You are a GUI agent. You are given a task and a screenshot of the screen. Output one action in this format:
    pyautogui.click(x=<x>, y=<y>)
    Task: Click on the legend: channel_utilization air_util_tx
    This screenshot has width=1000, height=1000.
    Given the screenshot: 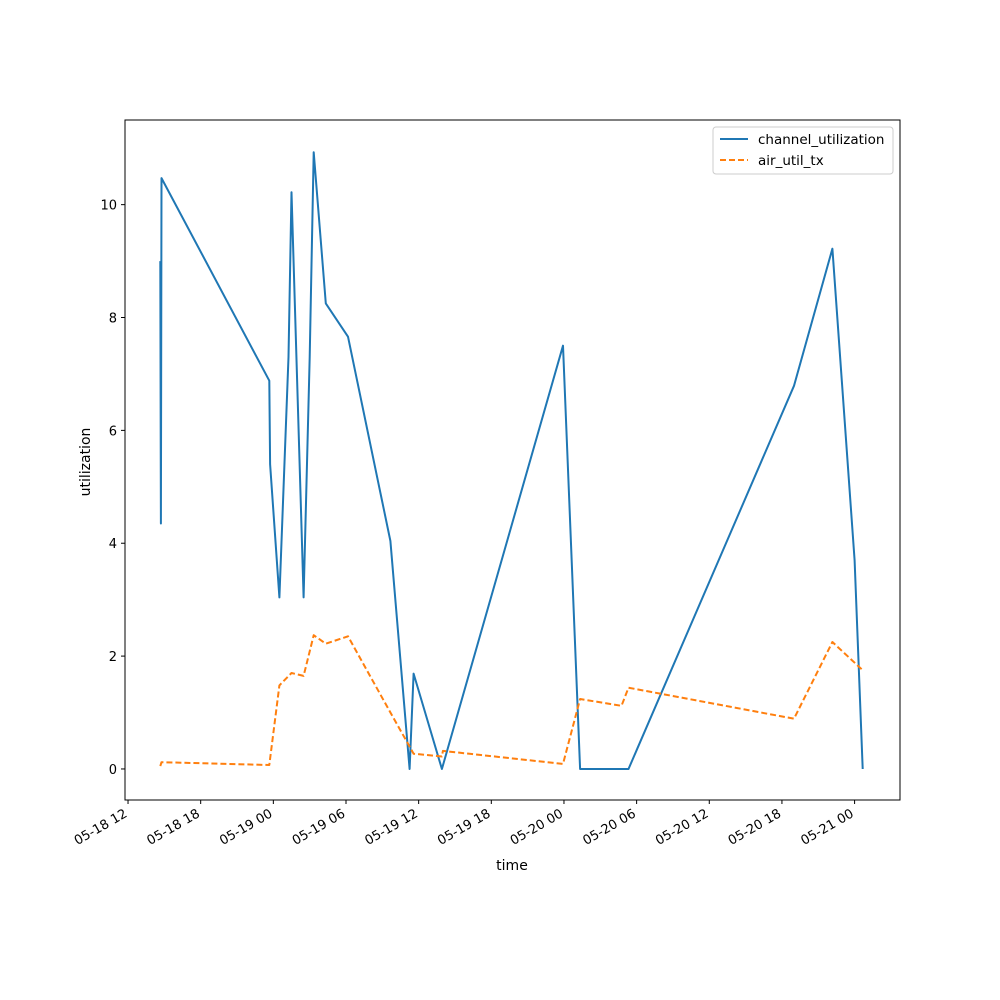 What is the action you would take?
    pyautogui.click(x=803, y=150)
    